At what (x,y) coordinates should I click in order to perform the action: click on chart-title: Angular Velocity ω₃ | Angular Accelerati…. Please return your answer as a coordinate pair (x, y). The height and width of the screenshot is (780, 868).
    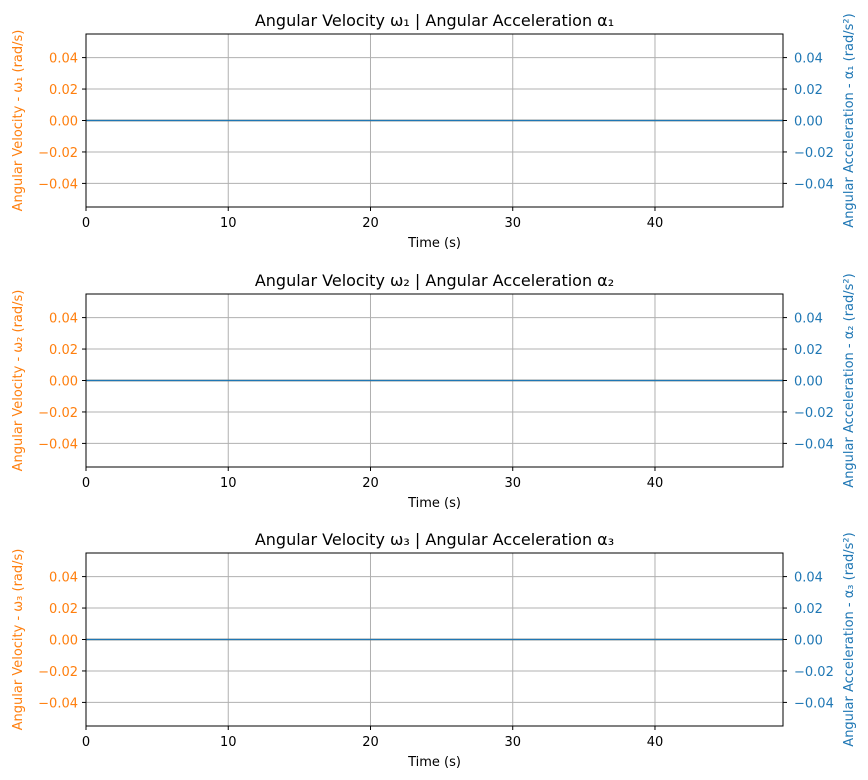
    Looking at the image, I should click on (434, 539).